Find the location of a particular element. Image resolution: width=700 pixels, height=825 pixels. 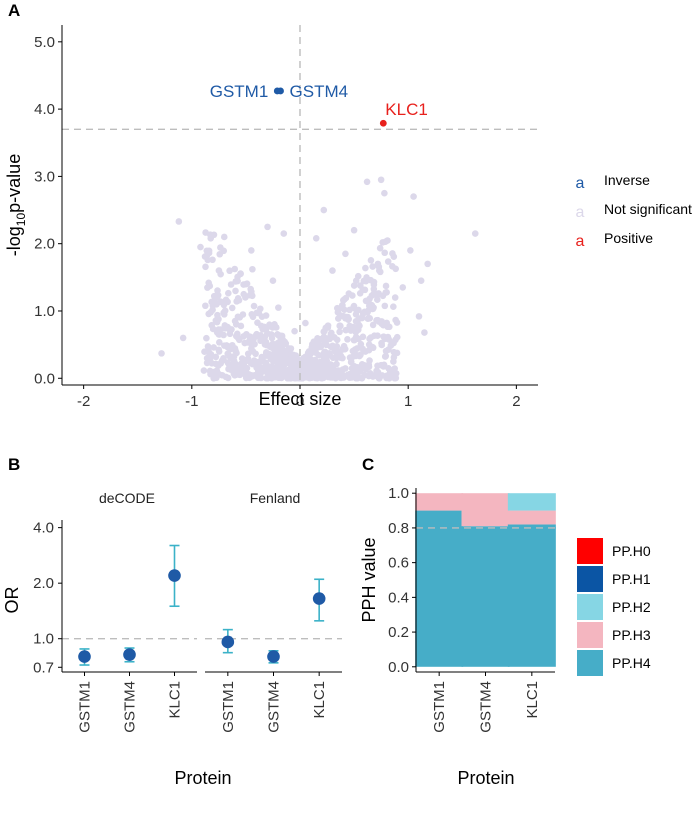

x-axis-label: Protein is located at coordinates (485, 778).